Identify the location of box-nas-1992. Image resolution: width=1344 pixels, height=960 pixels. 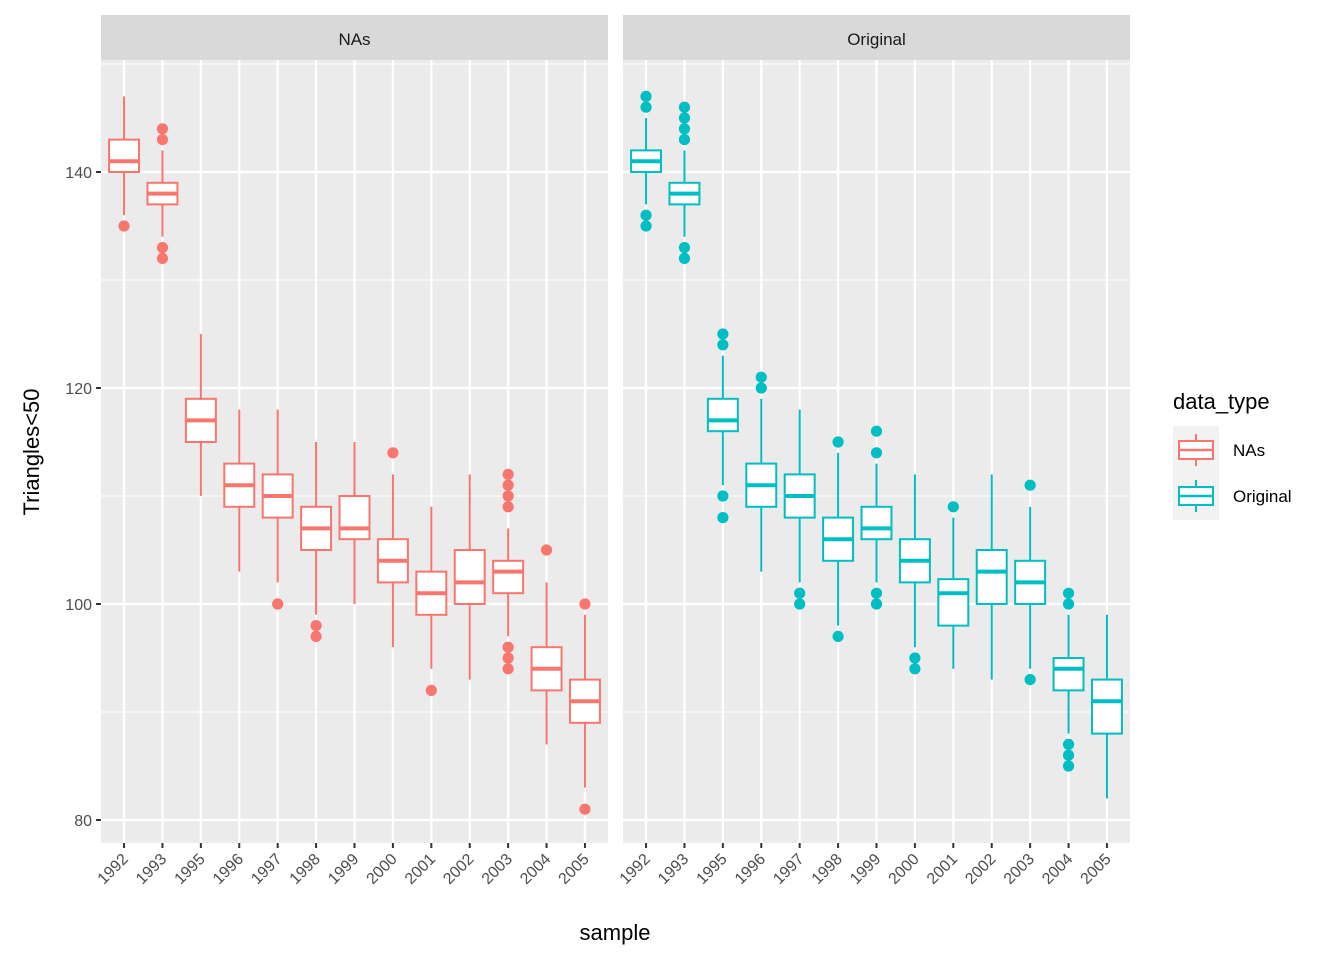
(124, 164).